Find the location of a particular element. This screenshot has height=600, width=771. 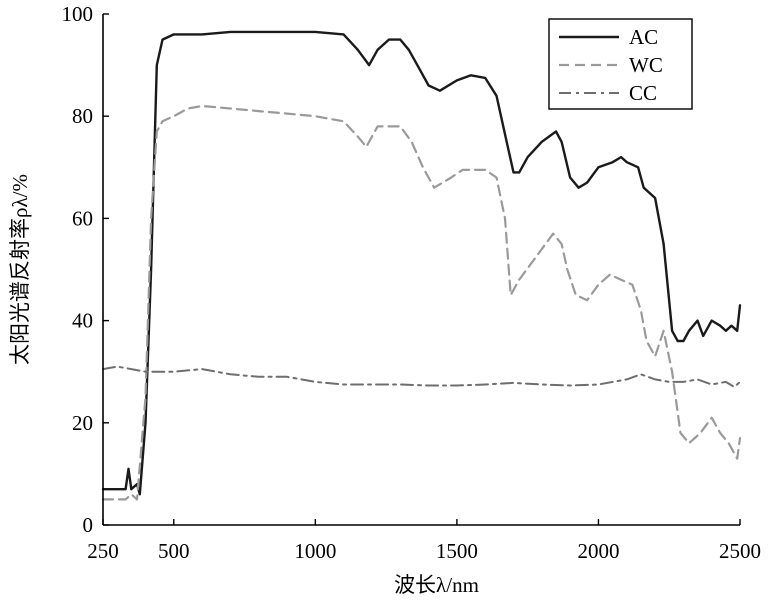

legend-label-ac: AC is located at coordinates (643, 37).